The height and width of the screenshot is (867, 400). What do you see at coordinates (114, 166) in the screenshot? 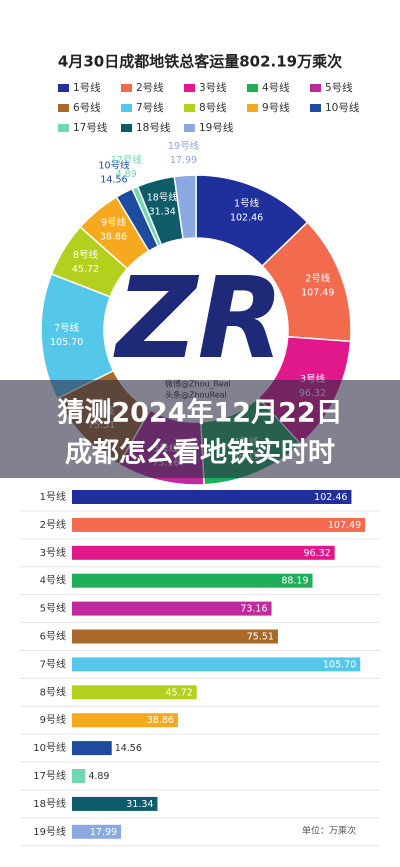
I see `donut-category-label: 10号线` at bounding box center [114, 166].